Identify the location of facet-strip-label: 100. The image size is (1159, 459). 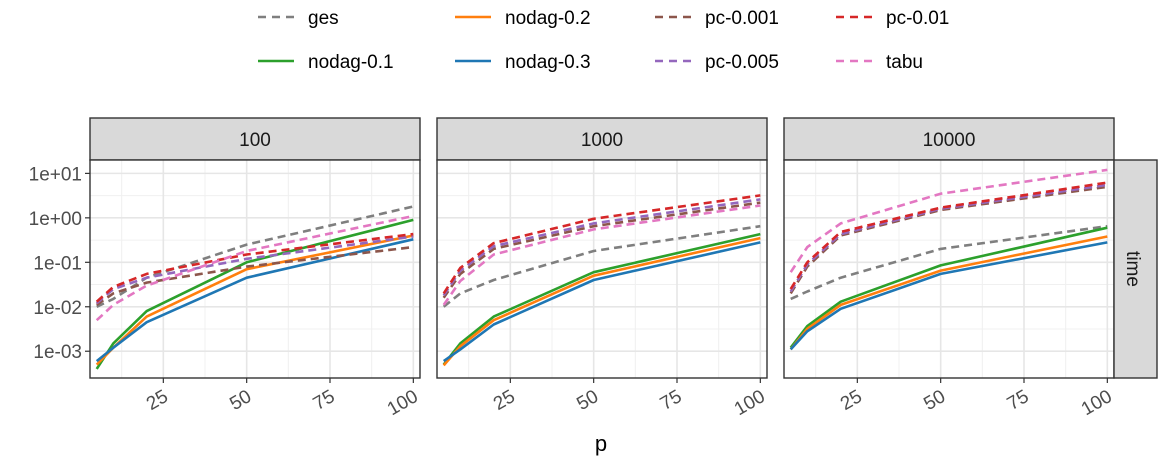
(255, 140).